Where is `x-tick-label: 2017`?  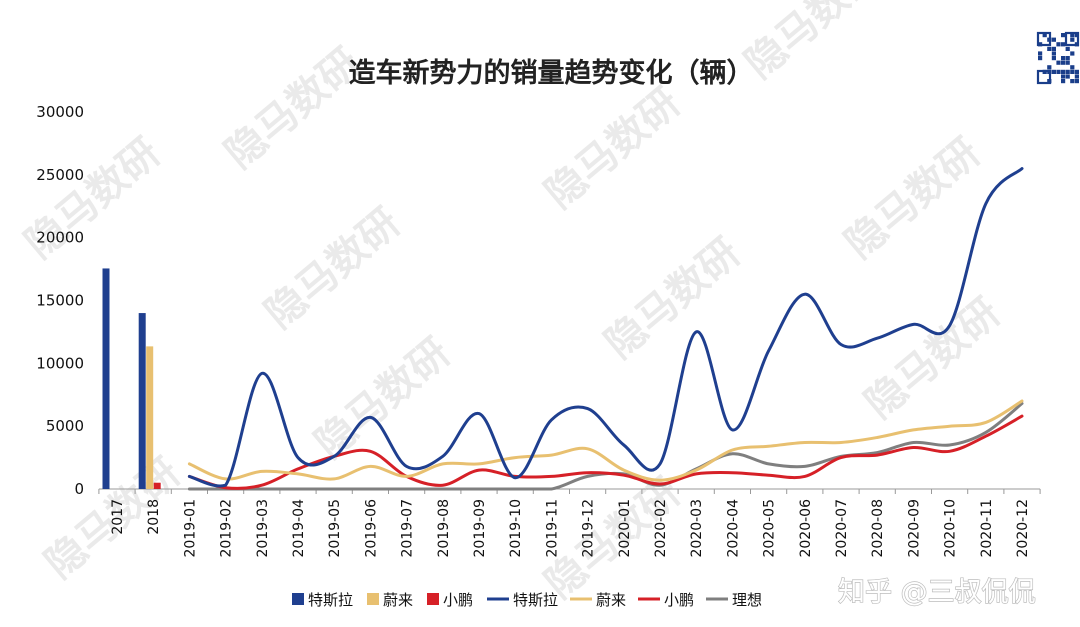 x-tick-label: 2017 is located at coordinates (118, 517).